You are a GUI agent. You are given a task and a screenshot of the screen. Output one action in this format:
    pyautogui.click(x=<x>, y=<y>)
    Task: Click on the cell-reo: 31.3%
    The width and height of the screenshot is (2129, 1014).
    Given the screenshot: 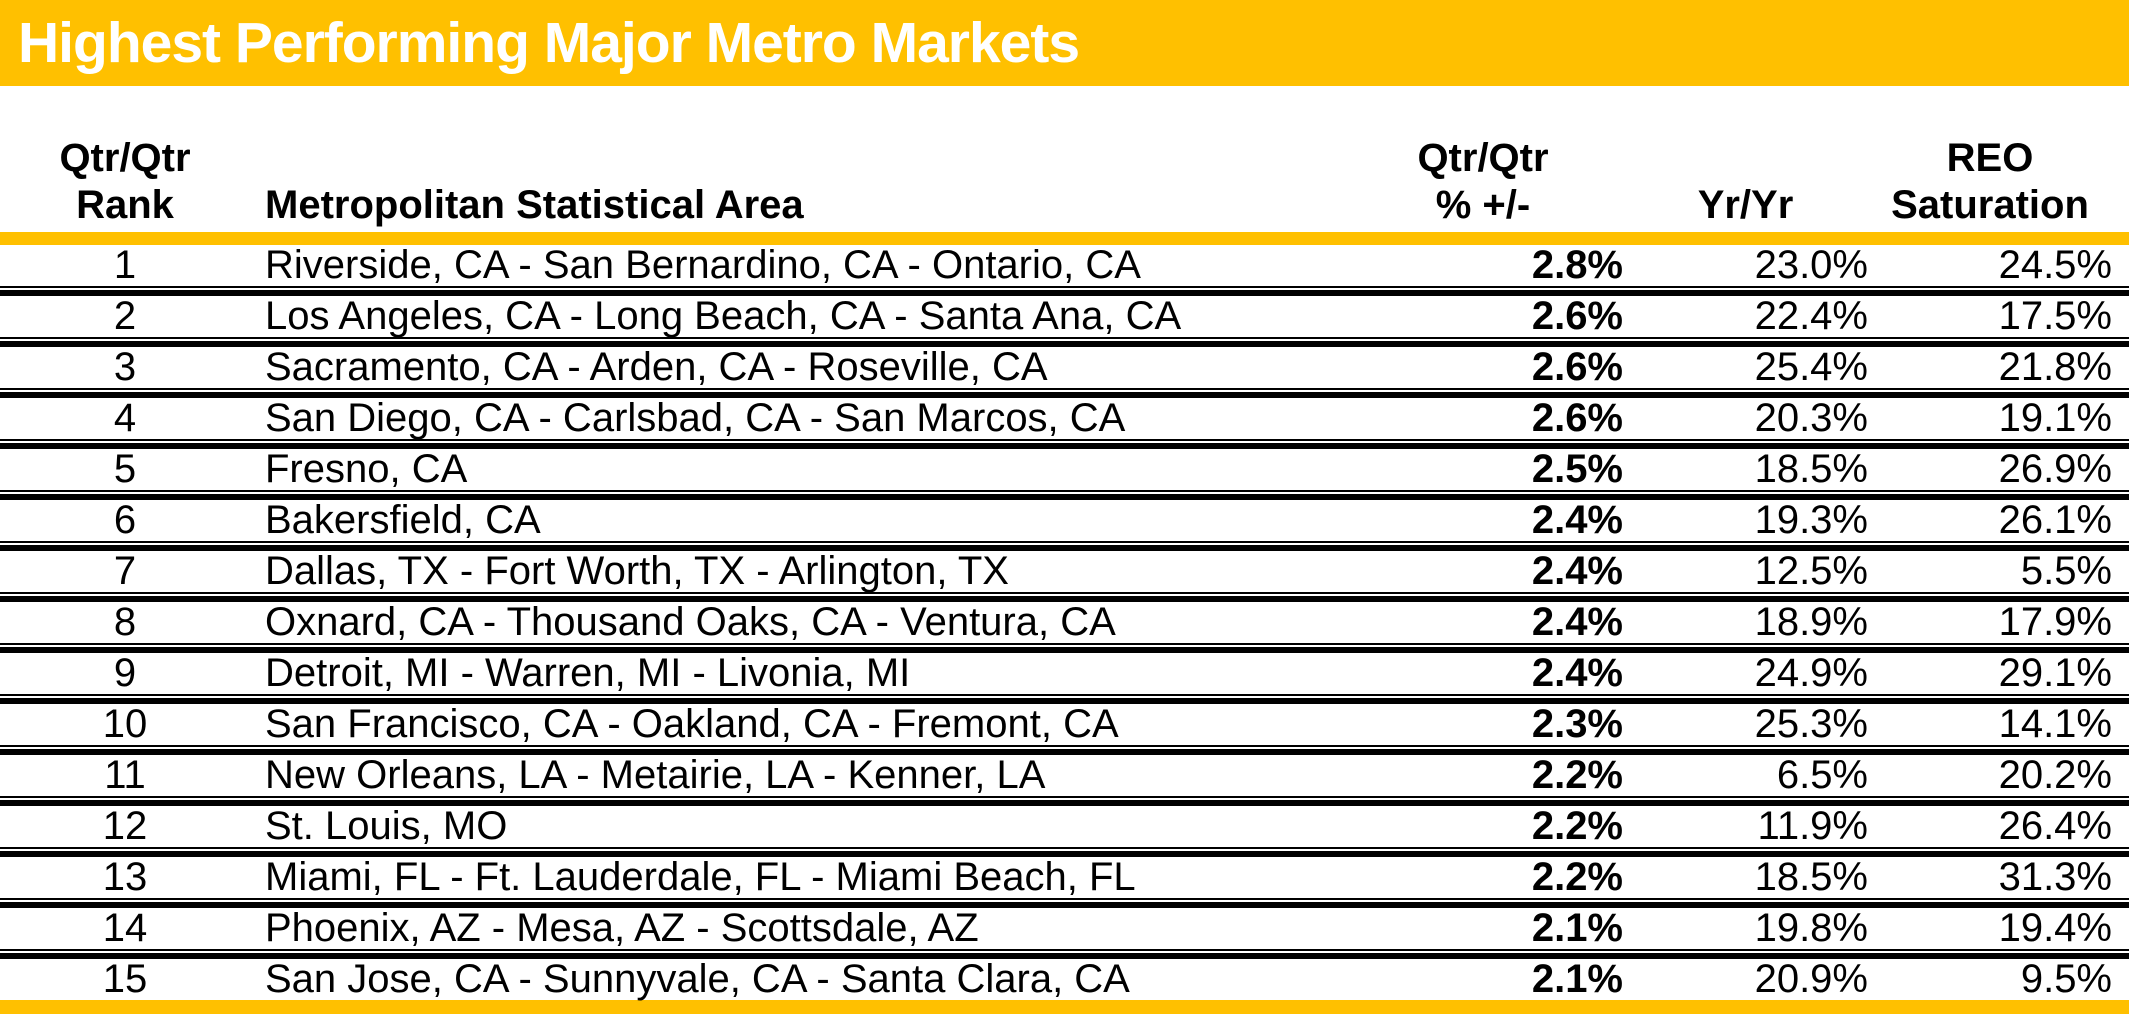 What is the action you would take?
    pyautogui.click(x=2055, y=877)
    